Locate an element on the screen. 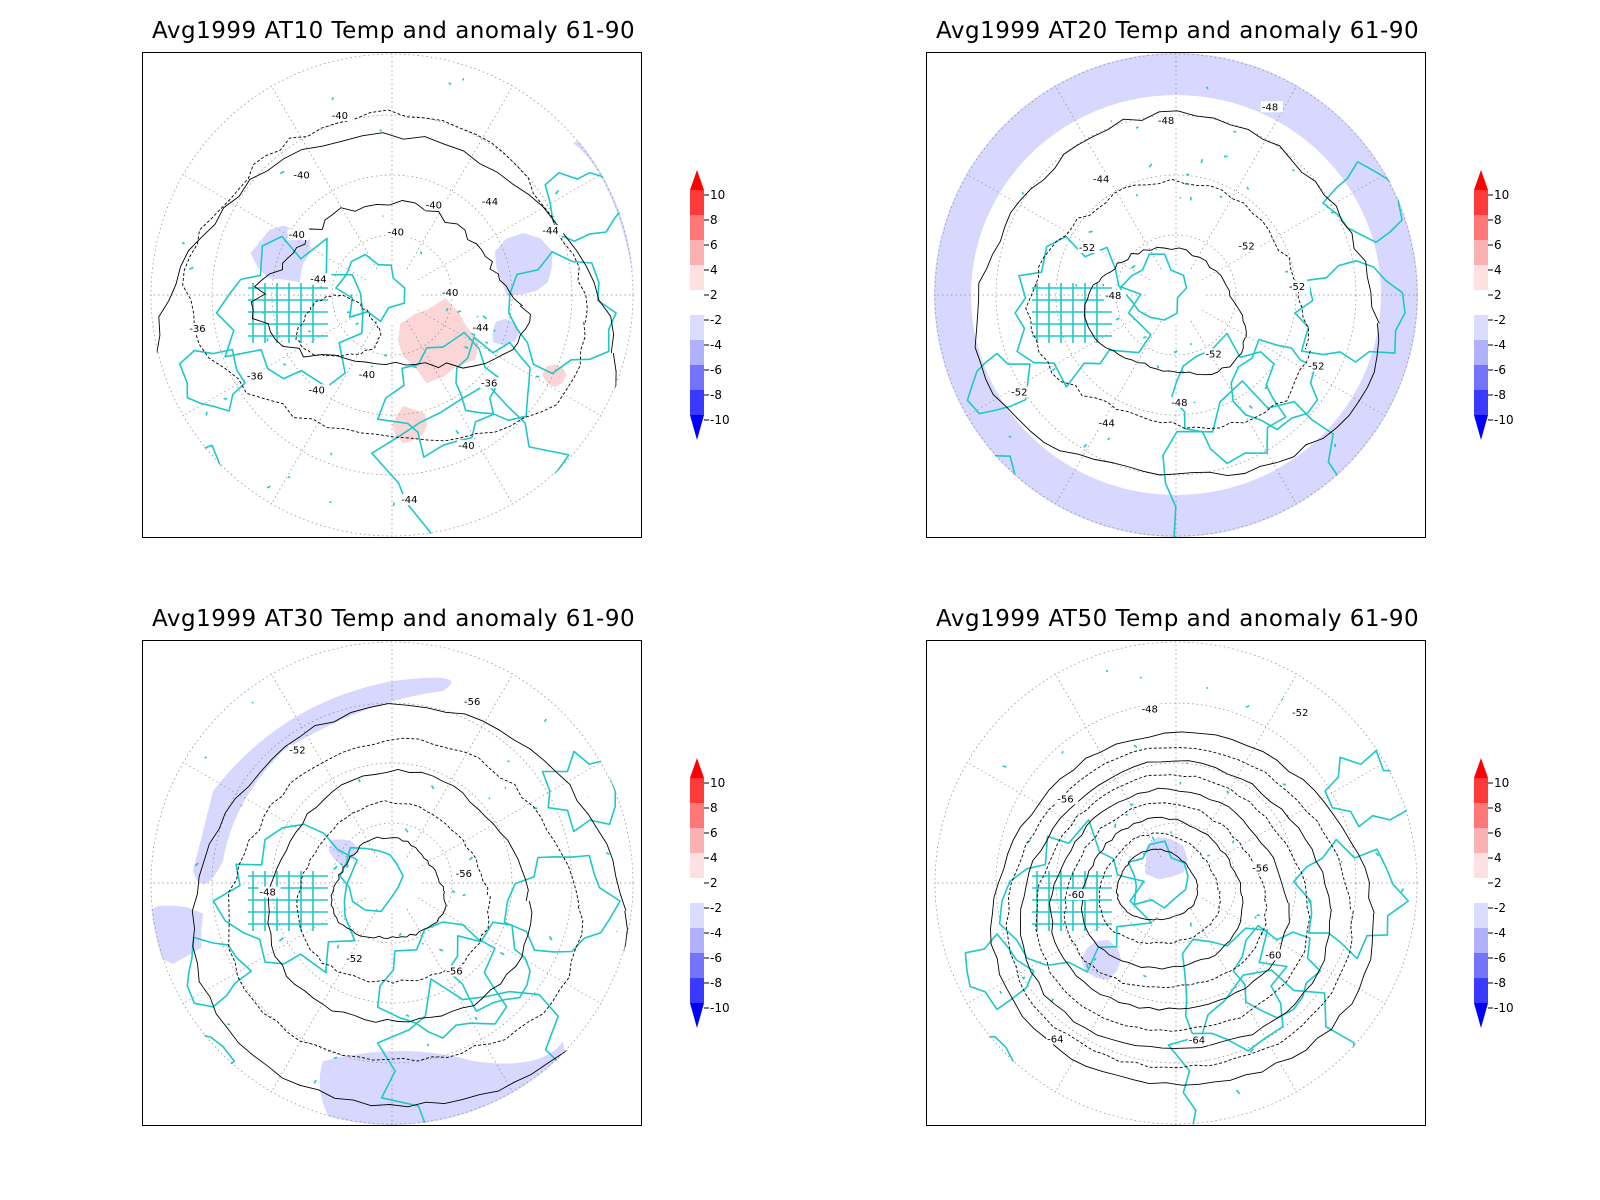 The image size is (1600, 1200). contour-label: -52 is located at coordinates (297, 751).